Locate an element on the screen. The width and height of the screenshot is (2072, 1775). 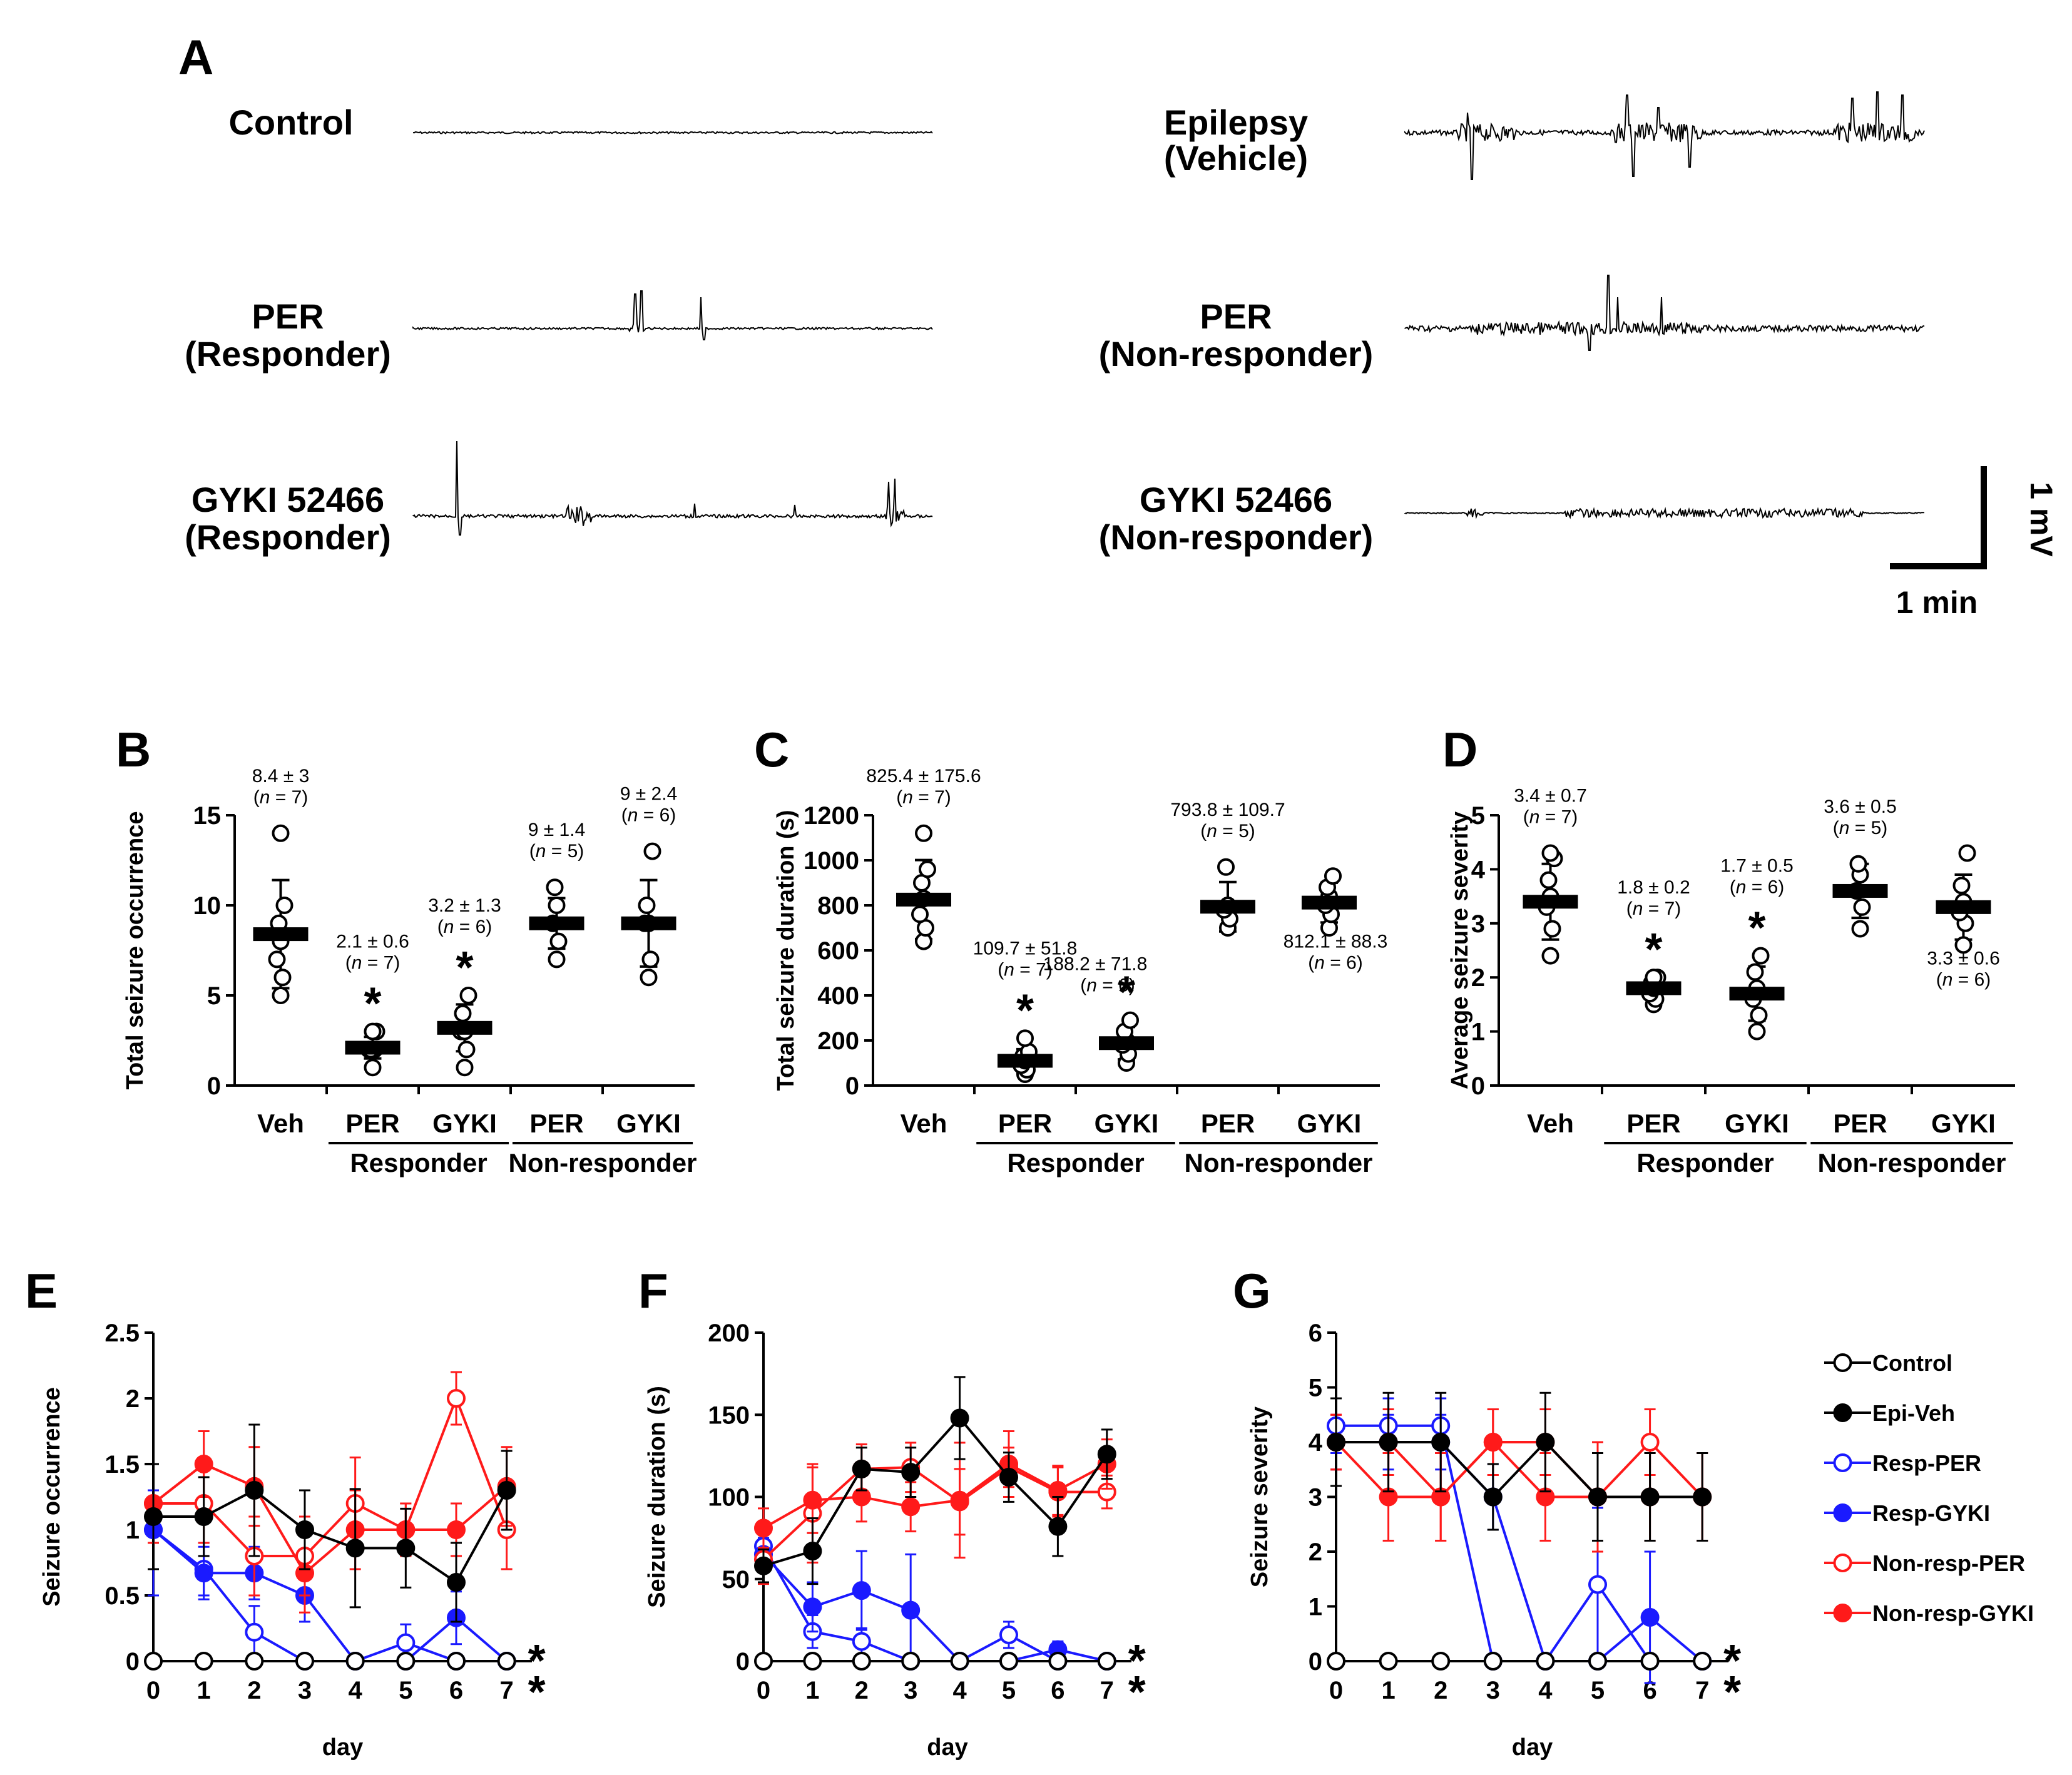
y-tick-label: 0.5 is located at coordinates (122, 1596).